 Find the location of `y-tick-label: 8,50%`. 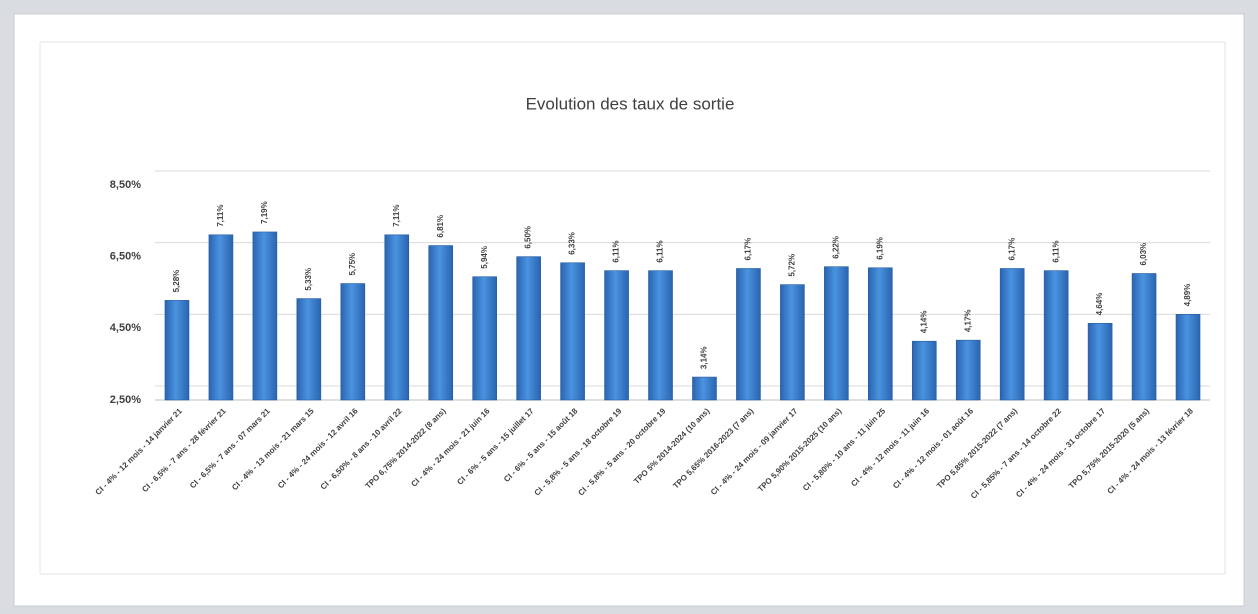

y-tick-label: 8,50% is located at coordinates (125, 185).